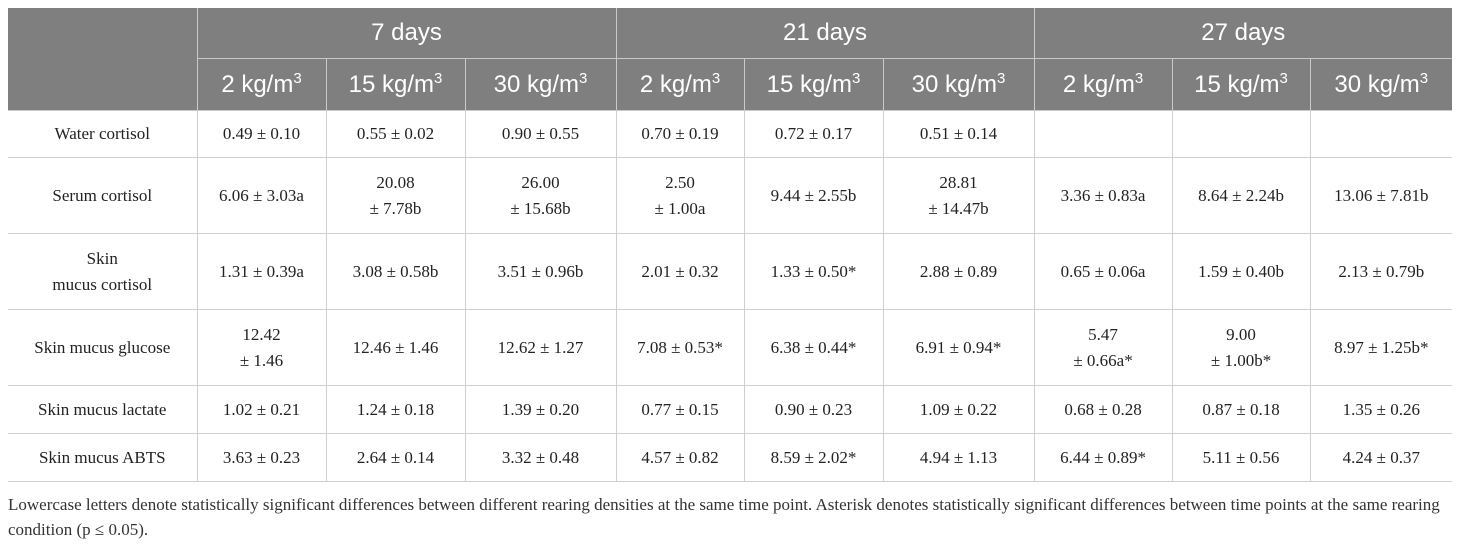  I want to click on table-cell: 13.06 ± 7.81b, so click(1381, 195).